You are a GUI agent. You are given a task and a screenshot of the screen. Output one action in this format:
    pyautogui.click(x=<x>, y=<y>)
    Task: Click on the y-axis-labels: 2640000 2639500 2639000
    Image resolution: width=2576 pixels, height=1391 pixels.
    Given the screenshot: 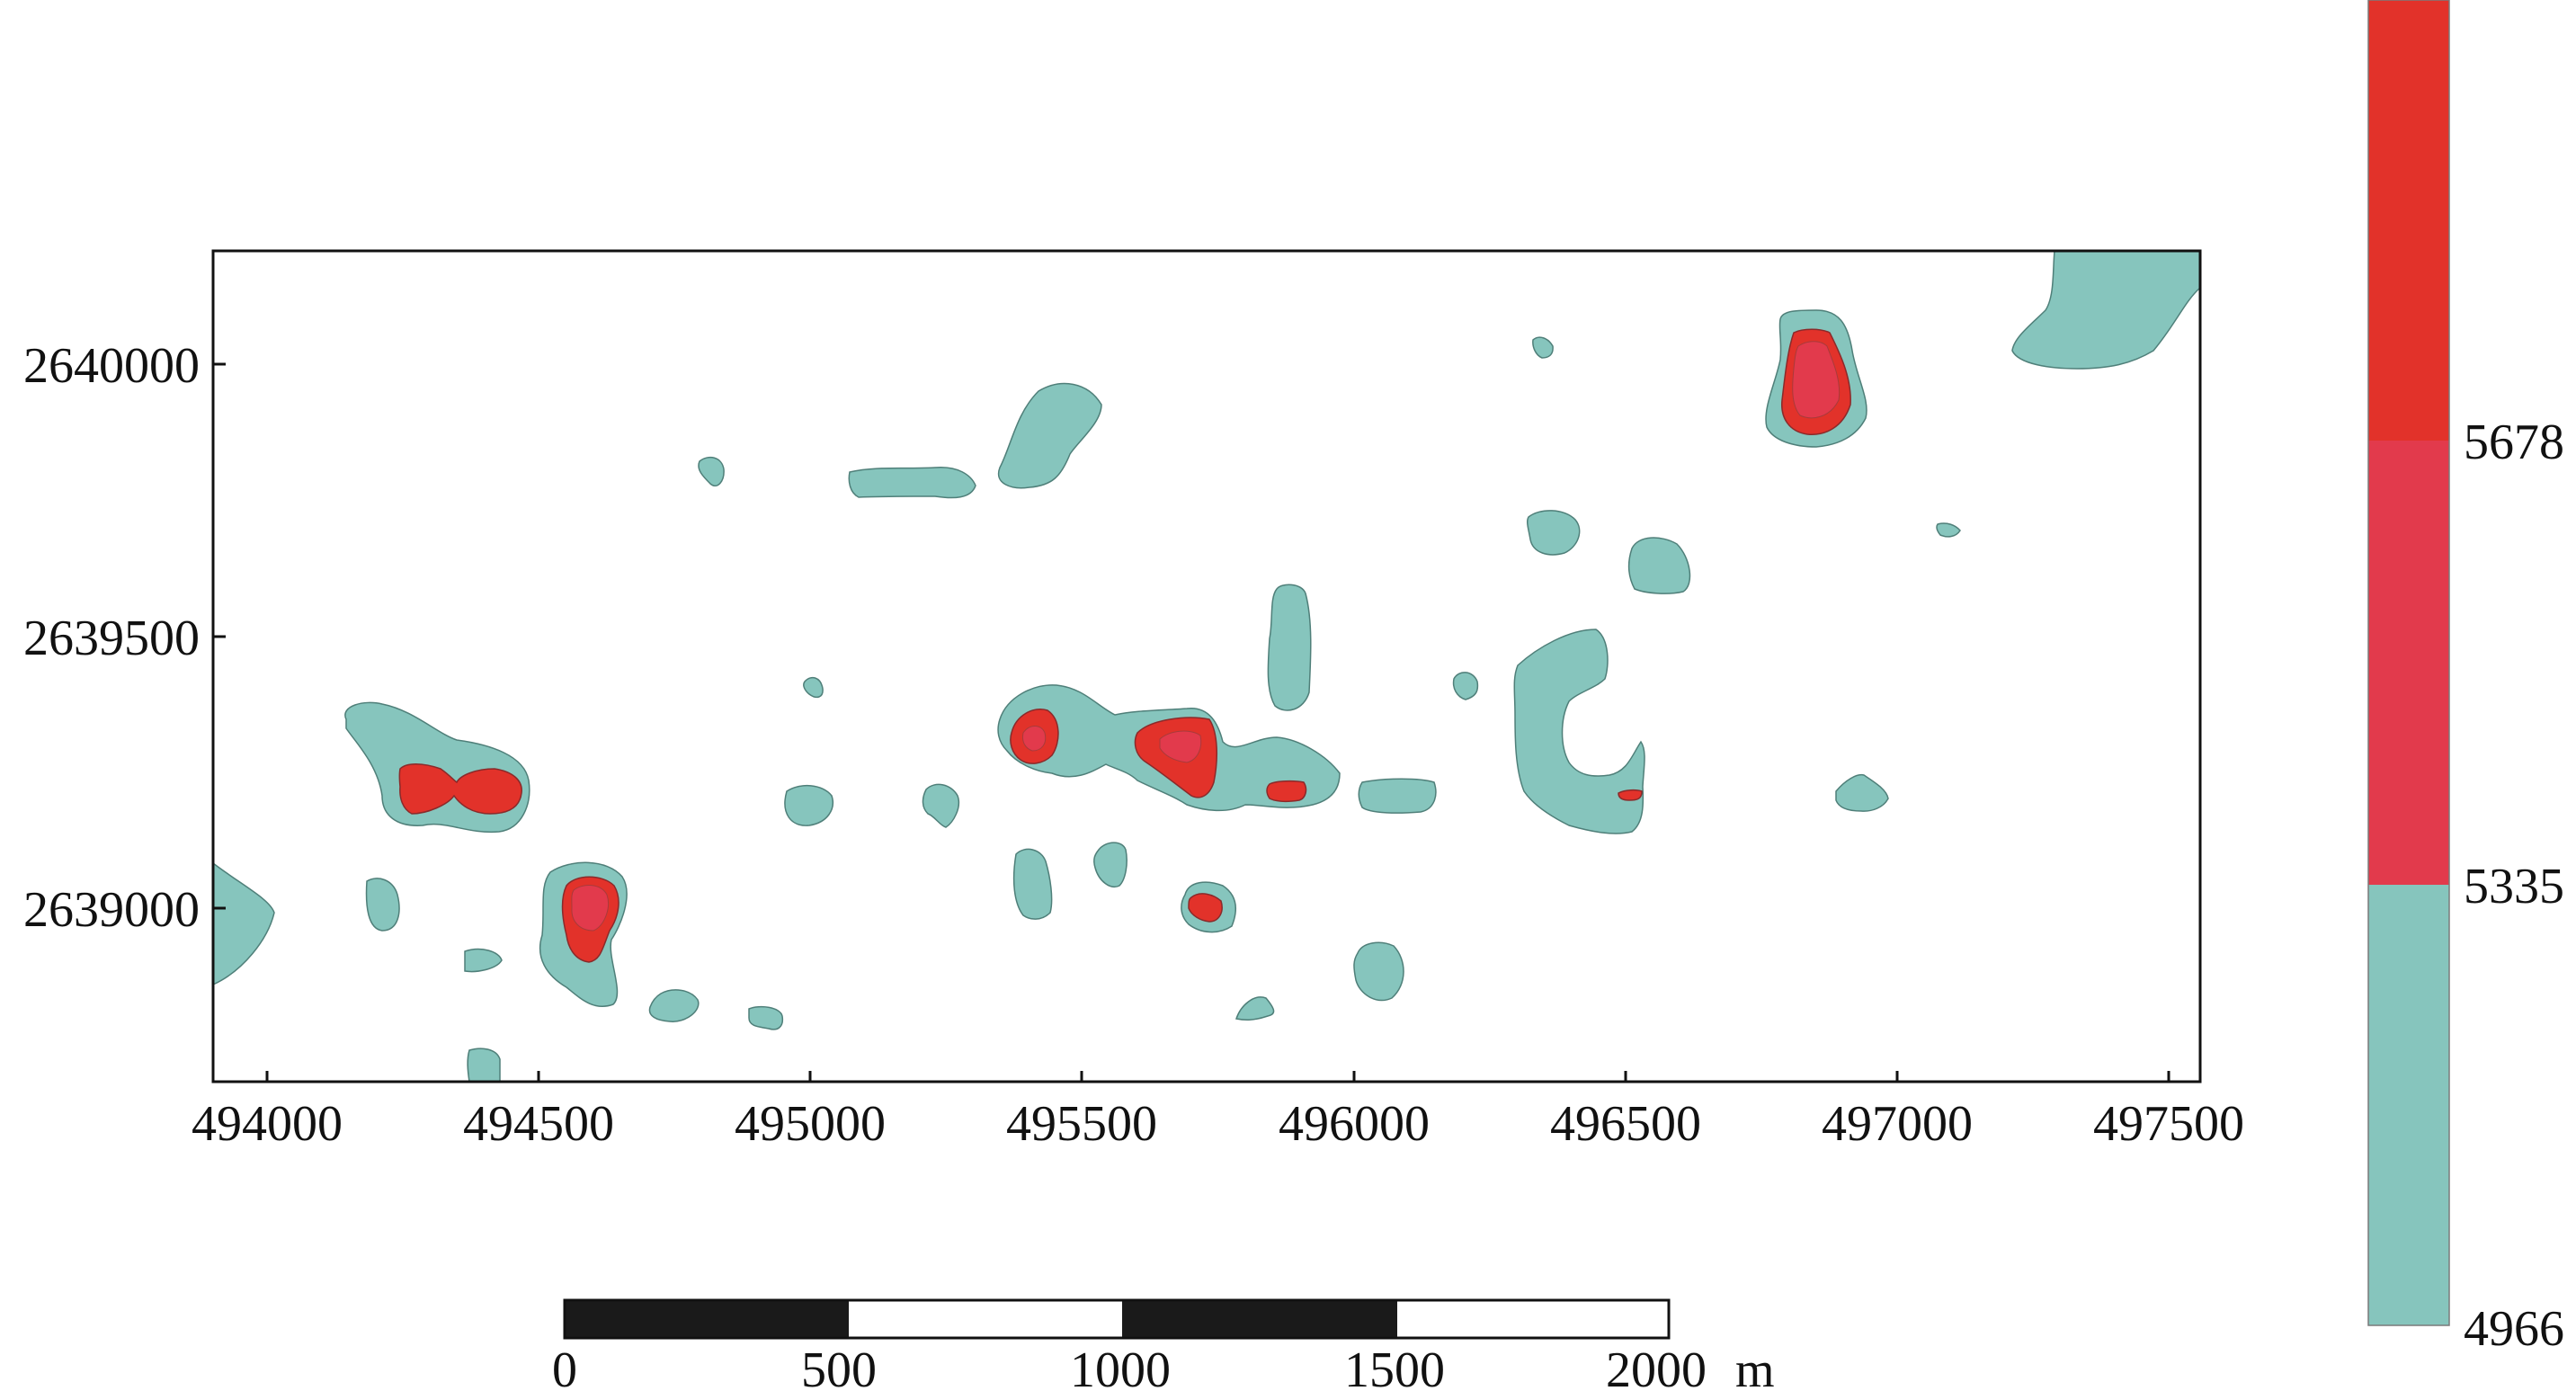 What is the action you would take?
    pyautogui.click(x=112, y=638)
    